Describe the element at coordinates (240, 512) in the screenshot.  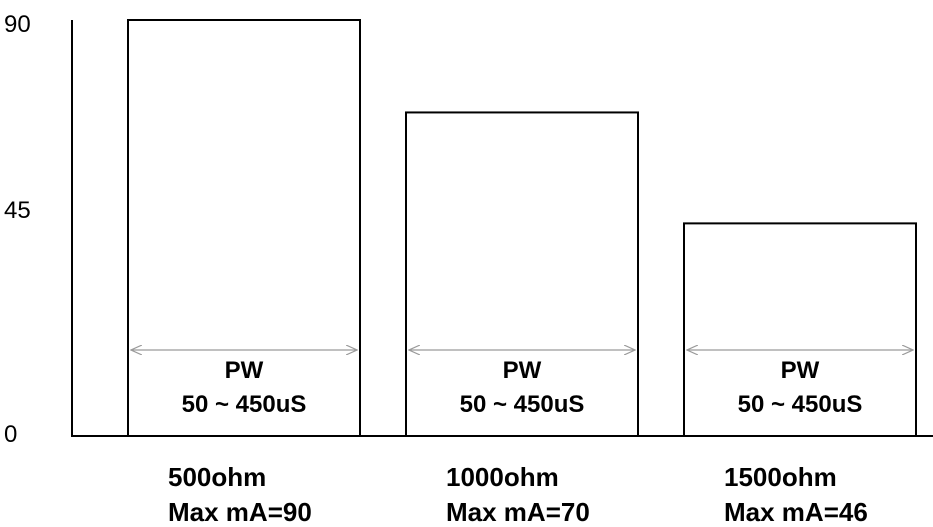
I see `category-max-ma-label: Max mA=90` at that location.